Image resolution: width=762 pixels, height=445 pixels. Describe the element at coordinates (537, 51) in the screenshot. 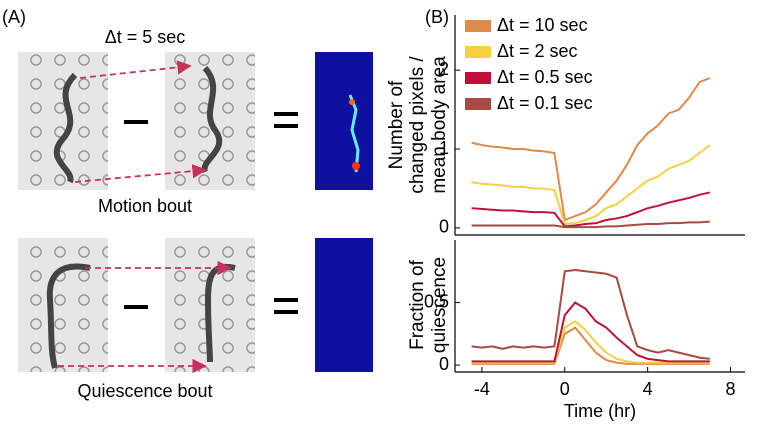

I see `legend-label: Δt = 2 sec` at that location.